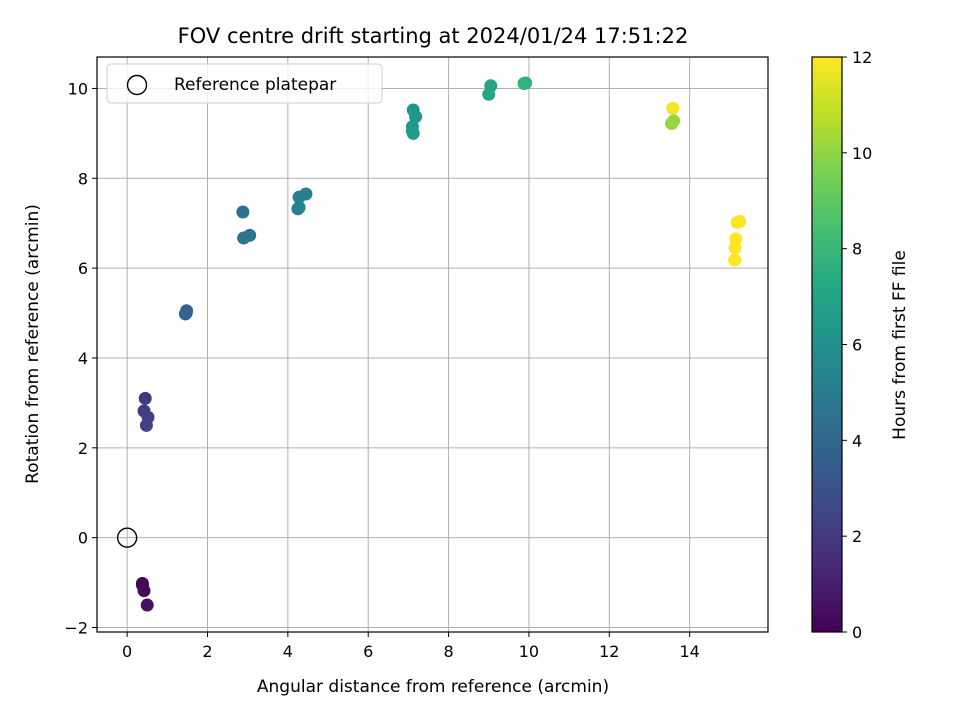 The height and width of the screenshot is (720, 960). Describe the element at coordinates (529, 651) in the screenshot. I see `x-tick-label: 10` at that location.